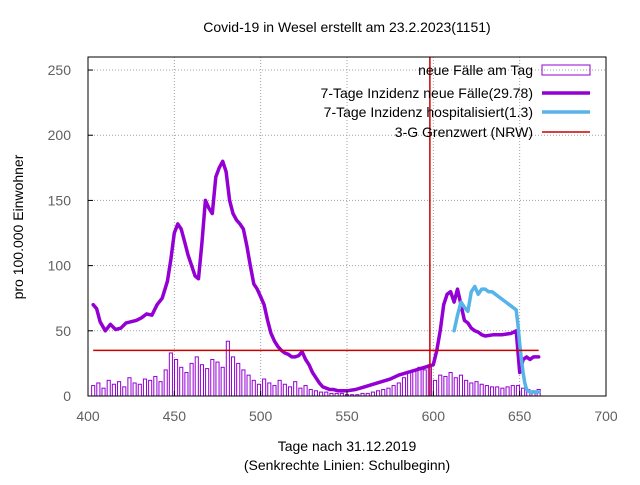 The width and height of the screenshot is (640, 485). What do you see at coordinates (347, 465) in the screenshot?
I see `x-axis-label-note: (Senkrechte Linien: Schulbeginn)` at bounding box center [347, 465].